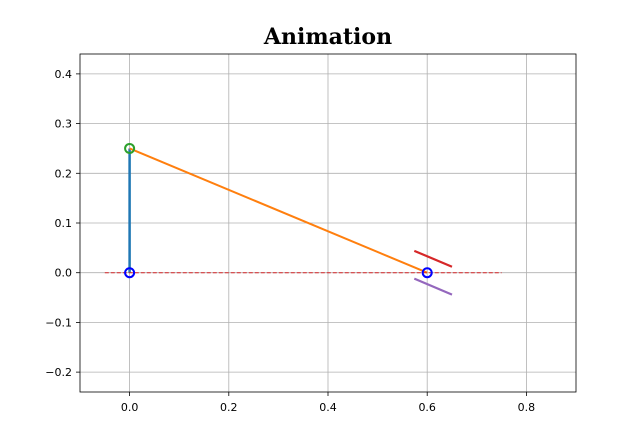 The image size is (640, 440). I want to click on x-tick-label: 0.2, so click(229, 407).